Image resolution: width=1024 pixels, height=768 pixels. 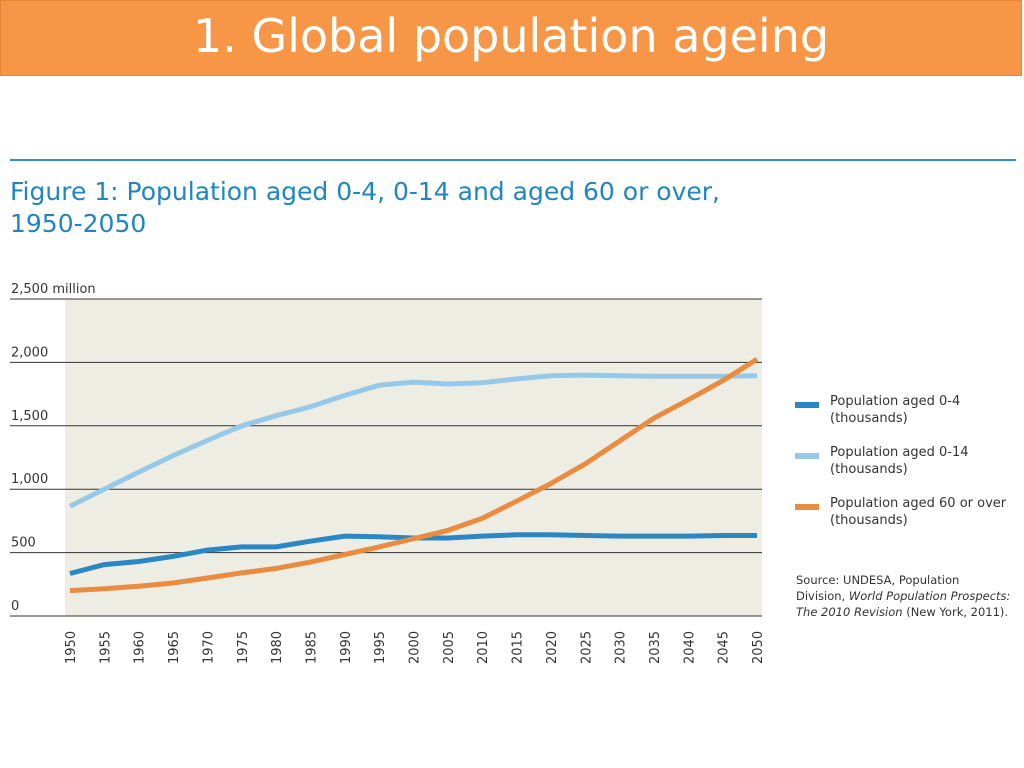 What do you see at coordinates (105, 647) in the screenshot?
I see `x-tick-label-1955: 1955` at bounding box center [105, 647].